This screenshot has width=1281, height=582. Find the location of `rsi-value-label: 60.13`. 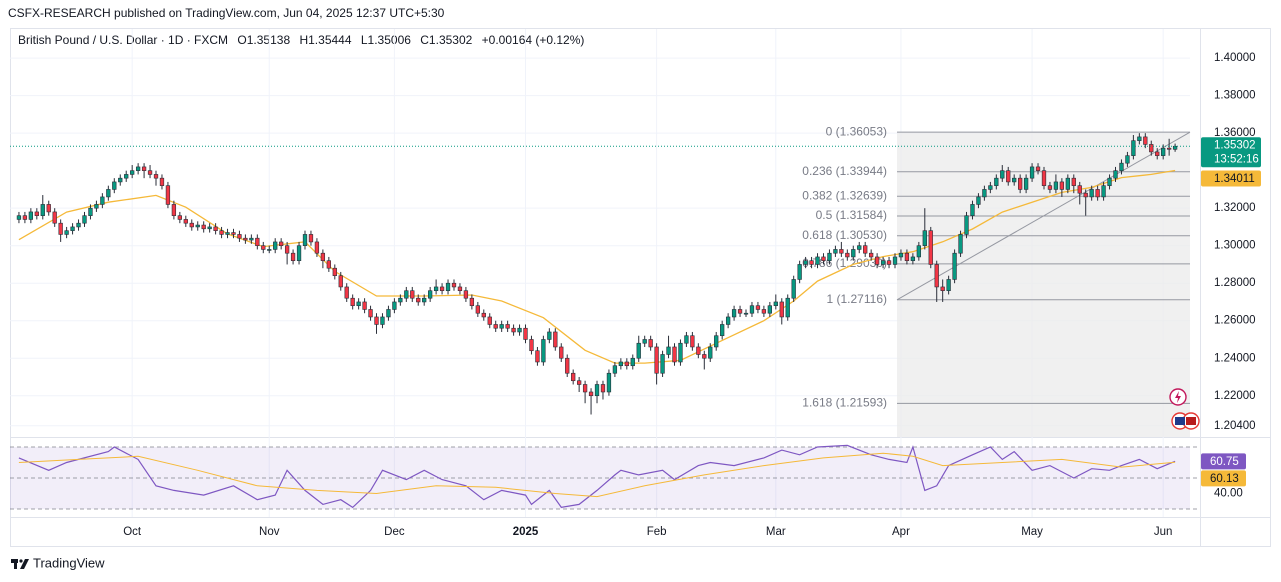

rsi-value-label: 60.13 is located at coordinates (1224, 479).